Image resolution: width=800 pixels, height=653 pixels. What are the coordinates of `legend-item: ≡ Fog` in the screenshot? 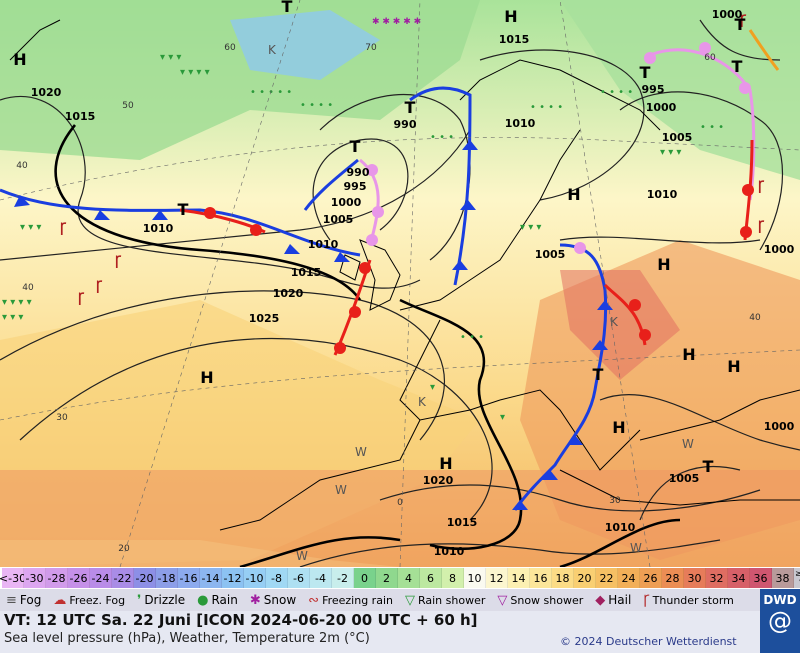 It's located at (23, 599).